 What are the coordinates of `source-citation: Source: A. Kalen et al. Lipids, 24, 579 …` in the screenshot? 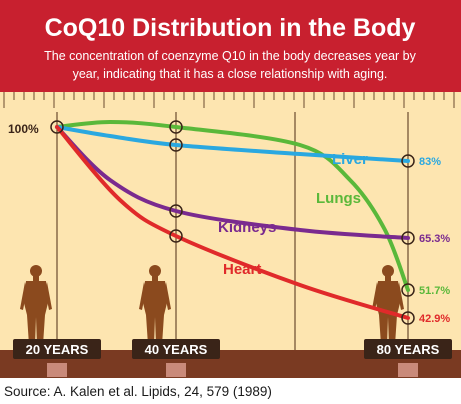 It's located at (138, 391).